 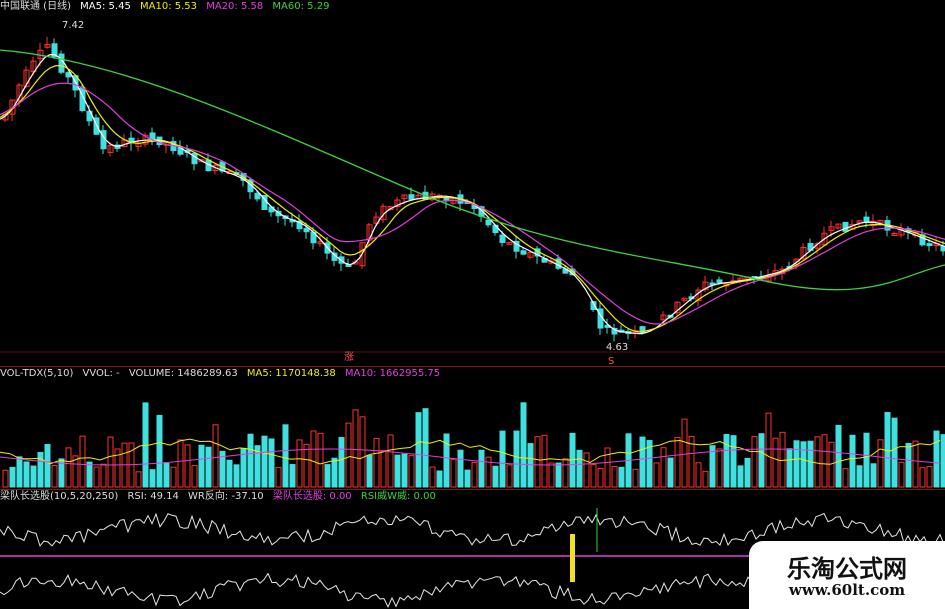 What do you see at coordinates (470, 457) in the screenshot?
I see `vol-ma10-line` at bounding box center [470, 457].